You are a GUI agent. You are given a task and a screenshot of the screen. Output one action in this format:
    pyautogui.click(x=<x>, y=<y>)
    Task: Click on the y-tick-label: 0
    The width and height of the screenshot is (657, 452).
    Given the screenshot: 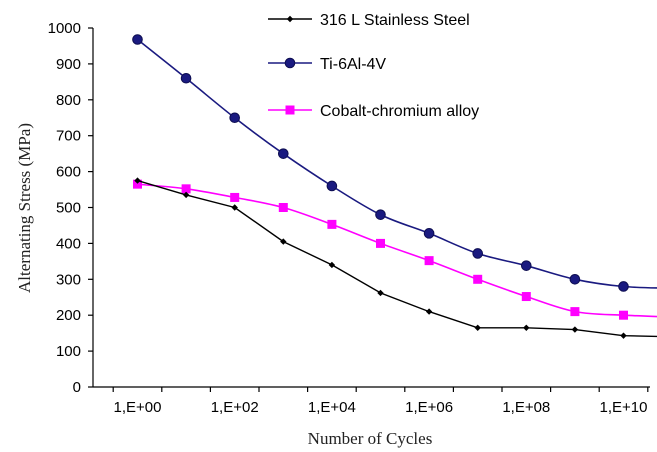 What is the action you would take?
    pyautogui.click(x=77, y=387)
    